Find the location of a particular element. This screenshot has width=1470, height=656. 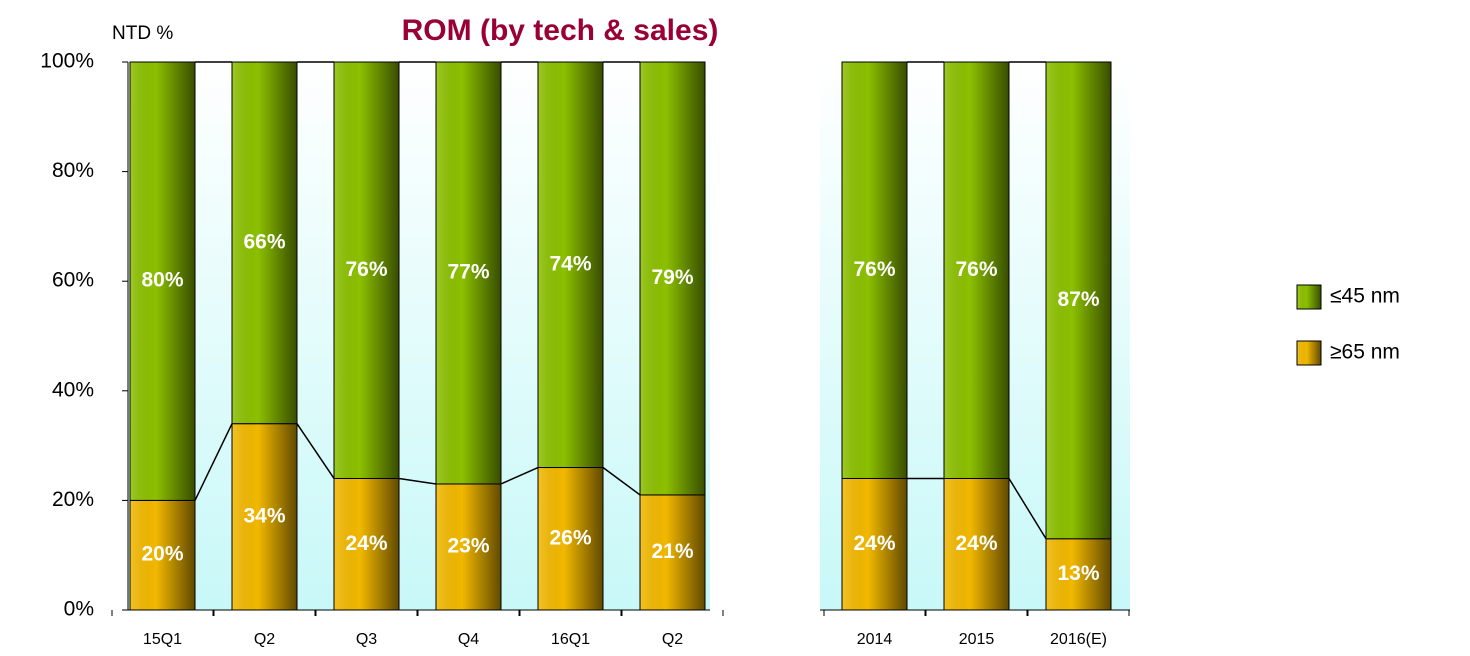

x-tick-label: 16Q1 is located at coordinates (570, 639).